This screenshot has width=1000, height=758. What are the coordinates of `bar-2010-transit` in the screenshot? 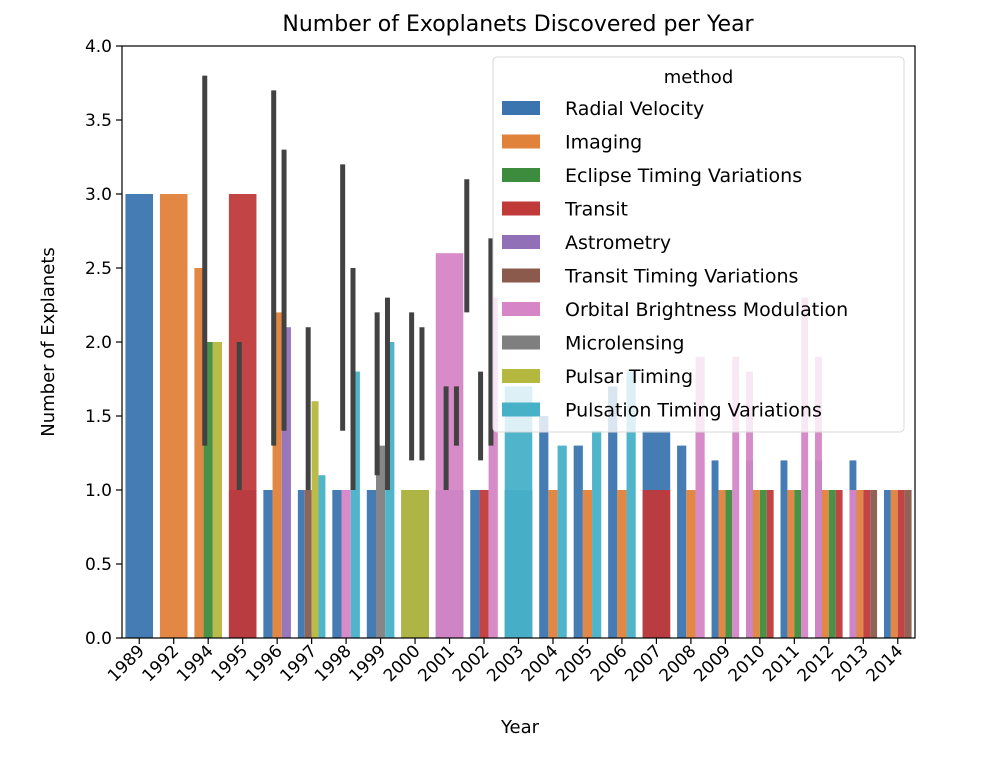 It's located at (770, 564).